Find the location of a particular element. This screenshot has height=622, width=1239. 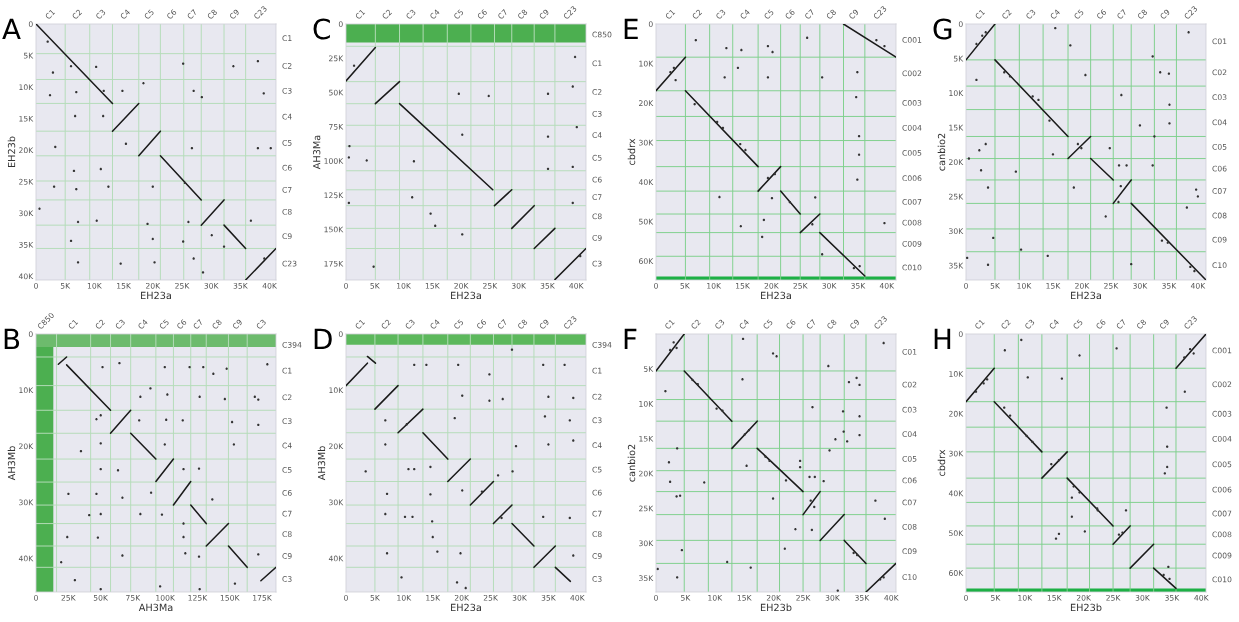

chart-title: B is located at coordinates (12, 339).